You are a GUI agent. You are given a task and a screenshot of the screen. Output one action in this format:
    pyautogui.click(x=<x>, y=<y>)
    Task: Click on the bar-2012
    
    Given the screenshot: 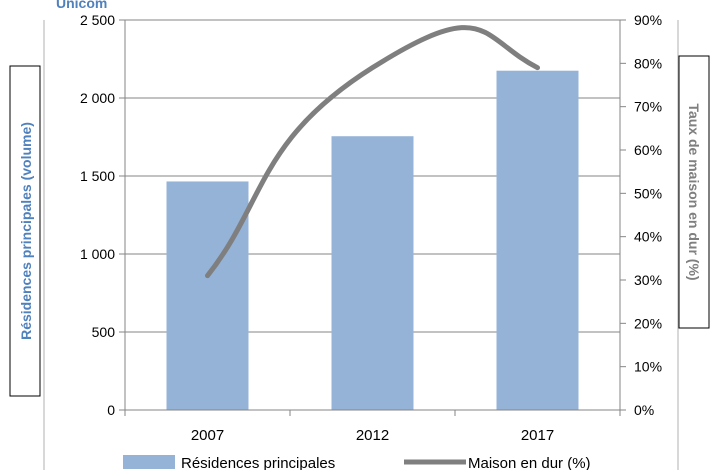 What is the action you would take?
    pyautogui.click(x=372, y=273)
    